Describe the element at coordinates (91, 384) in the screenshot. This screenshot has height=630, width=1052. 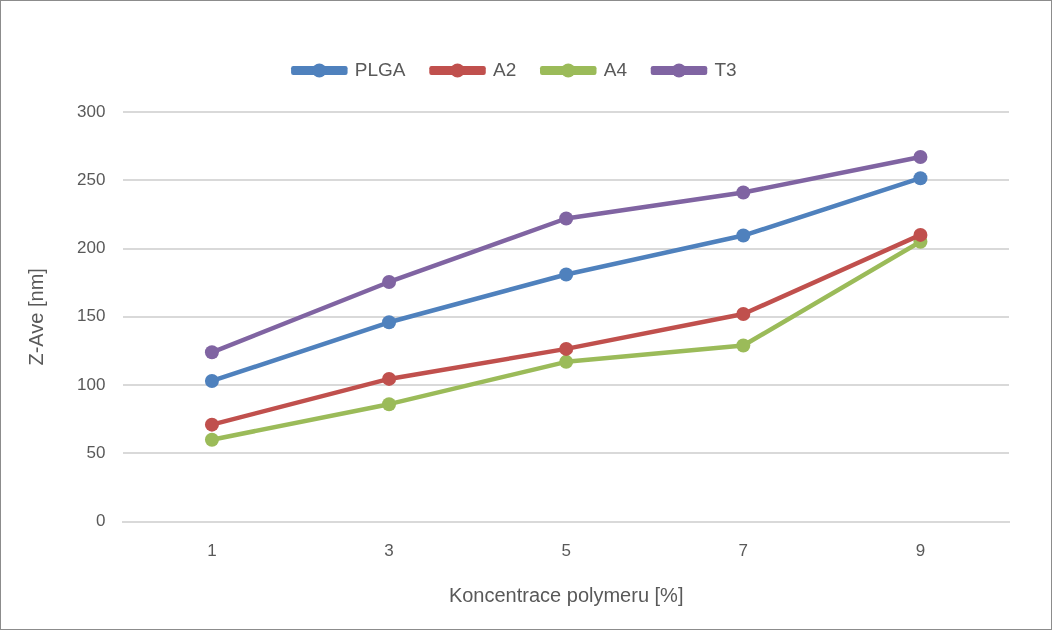
I see `y-tick-label: 100` at that location.